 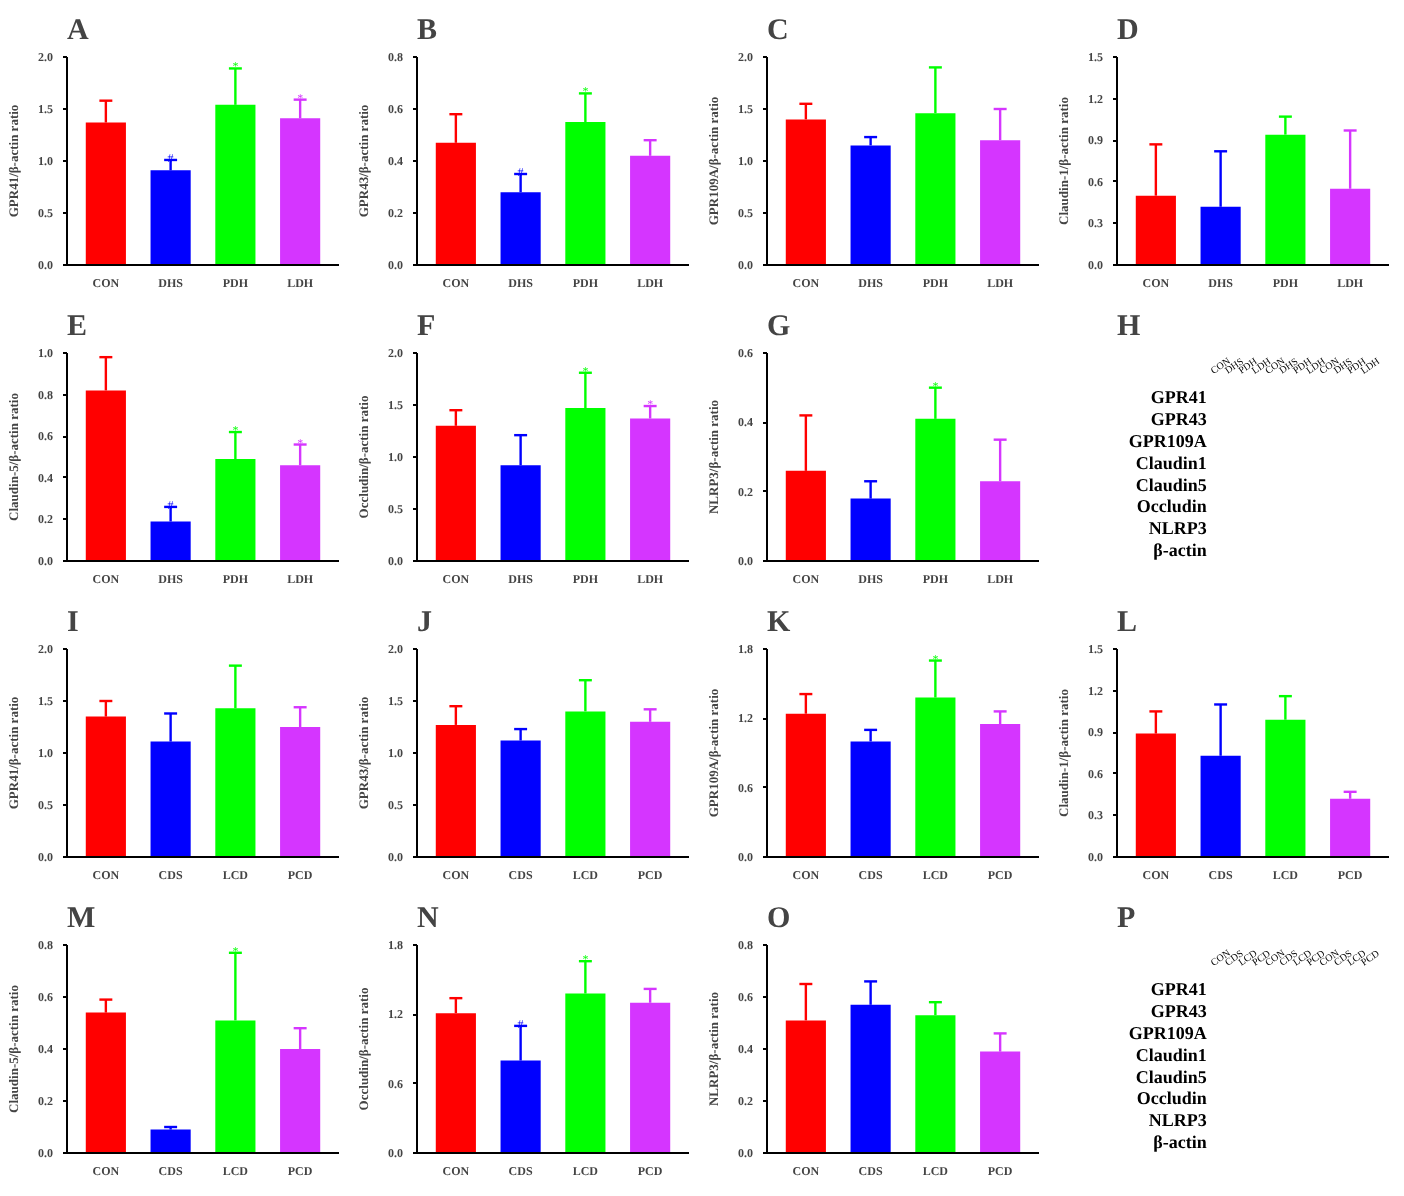 What do you see at coordinates (77, 327) in the screenshot?
I see `chart-title: E` at bounding box center [77, 327].